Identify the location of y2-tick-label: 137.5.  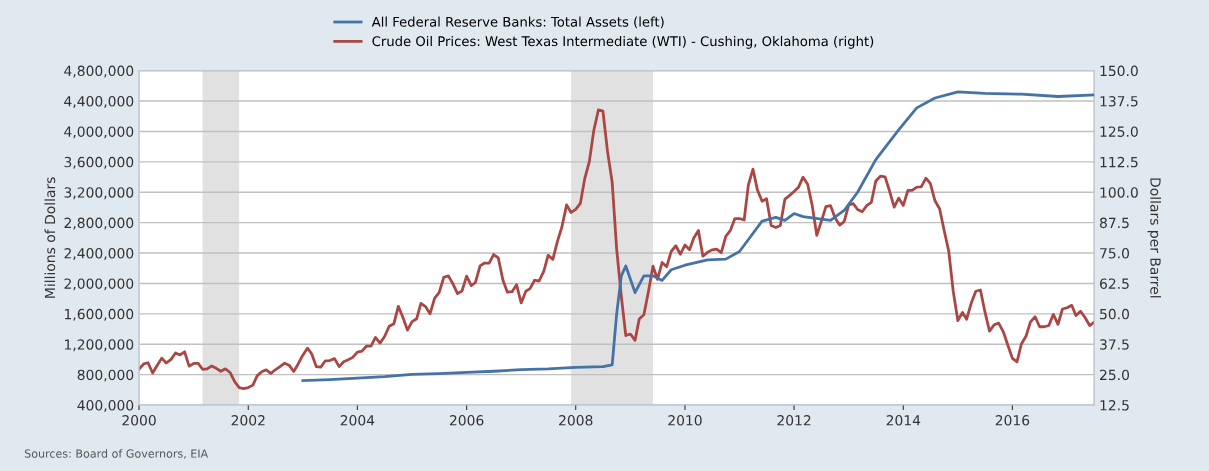
(1119, 101).